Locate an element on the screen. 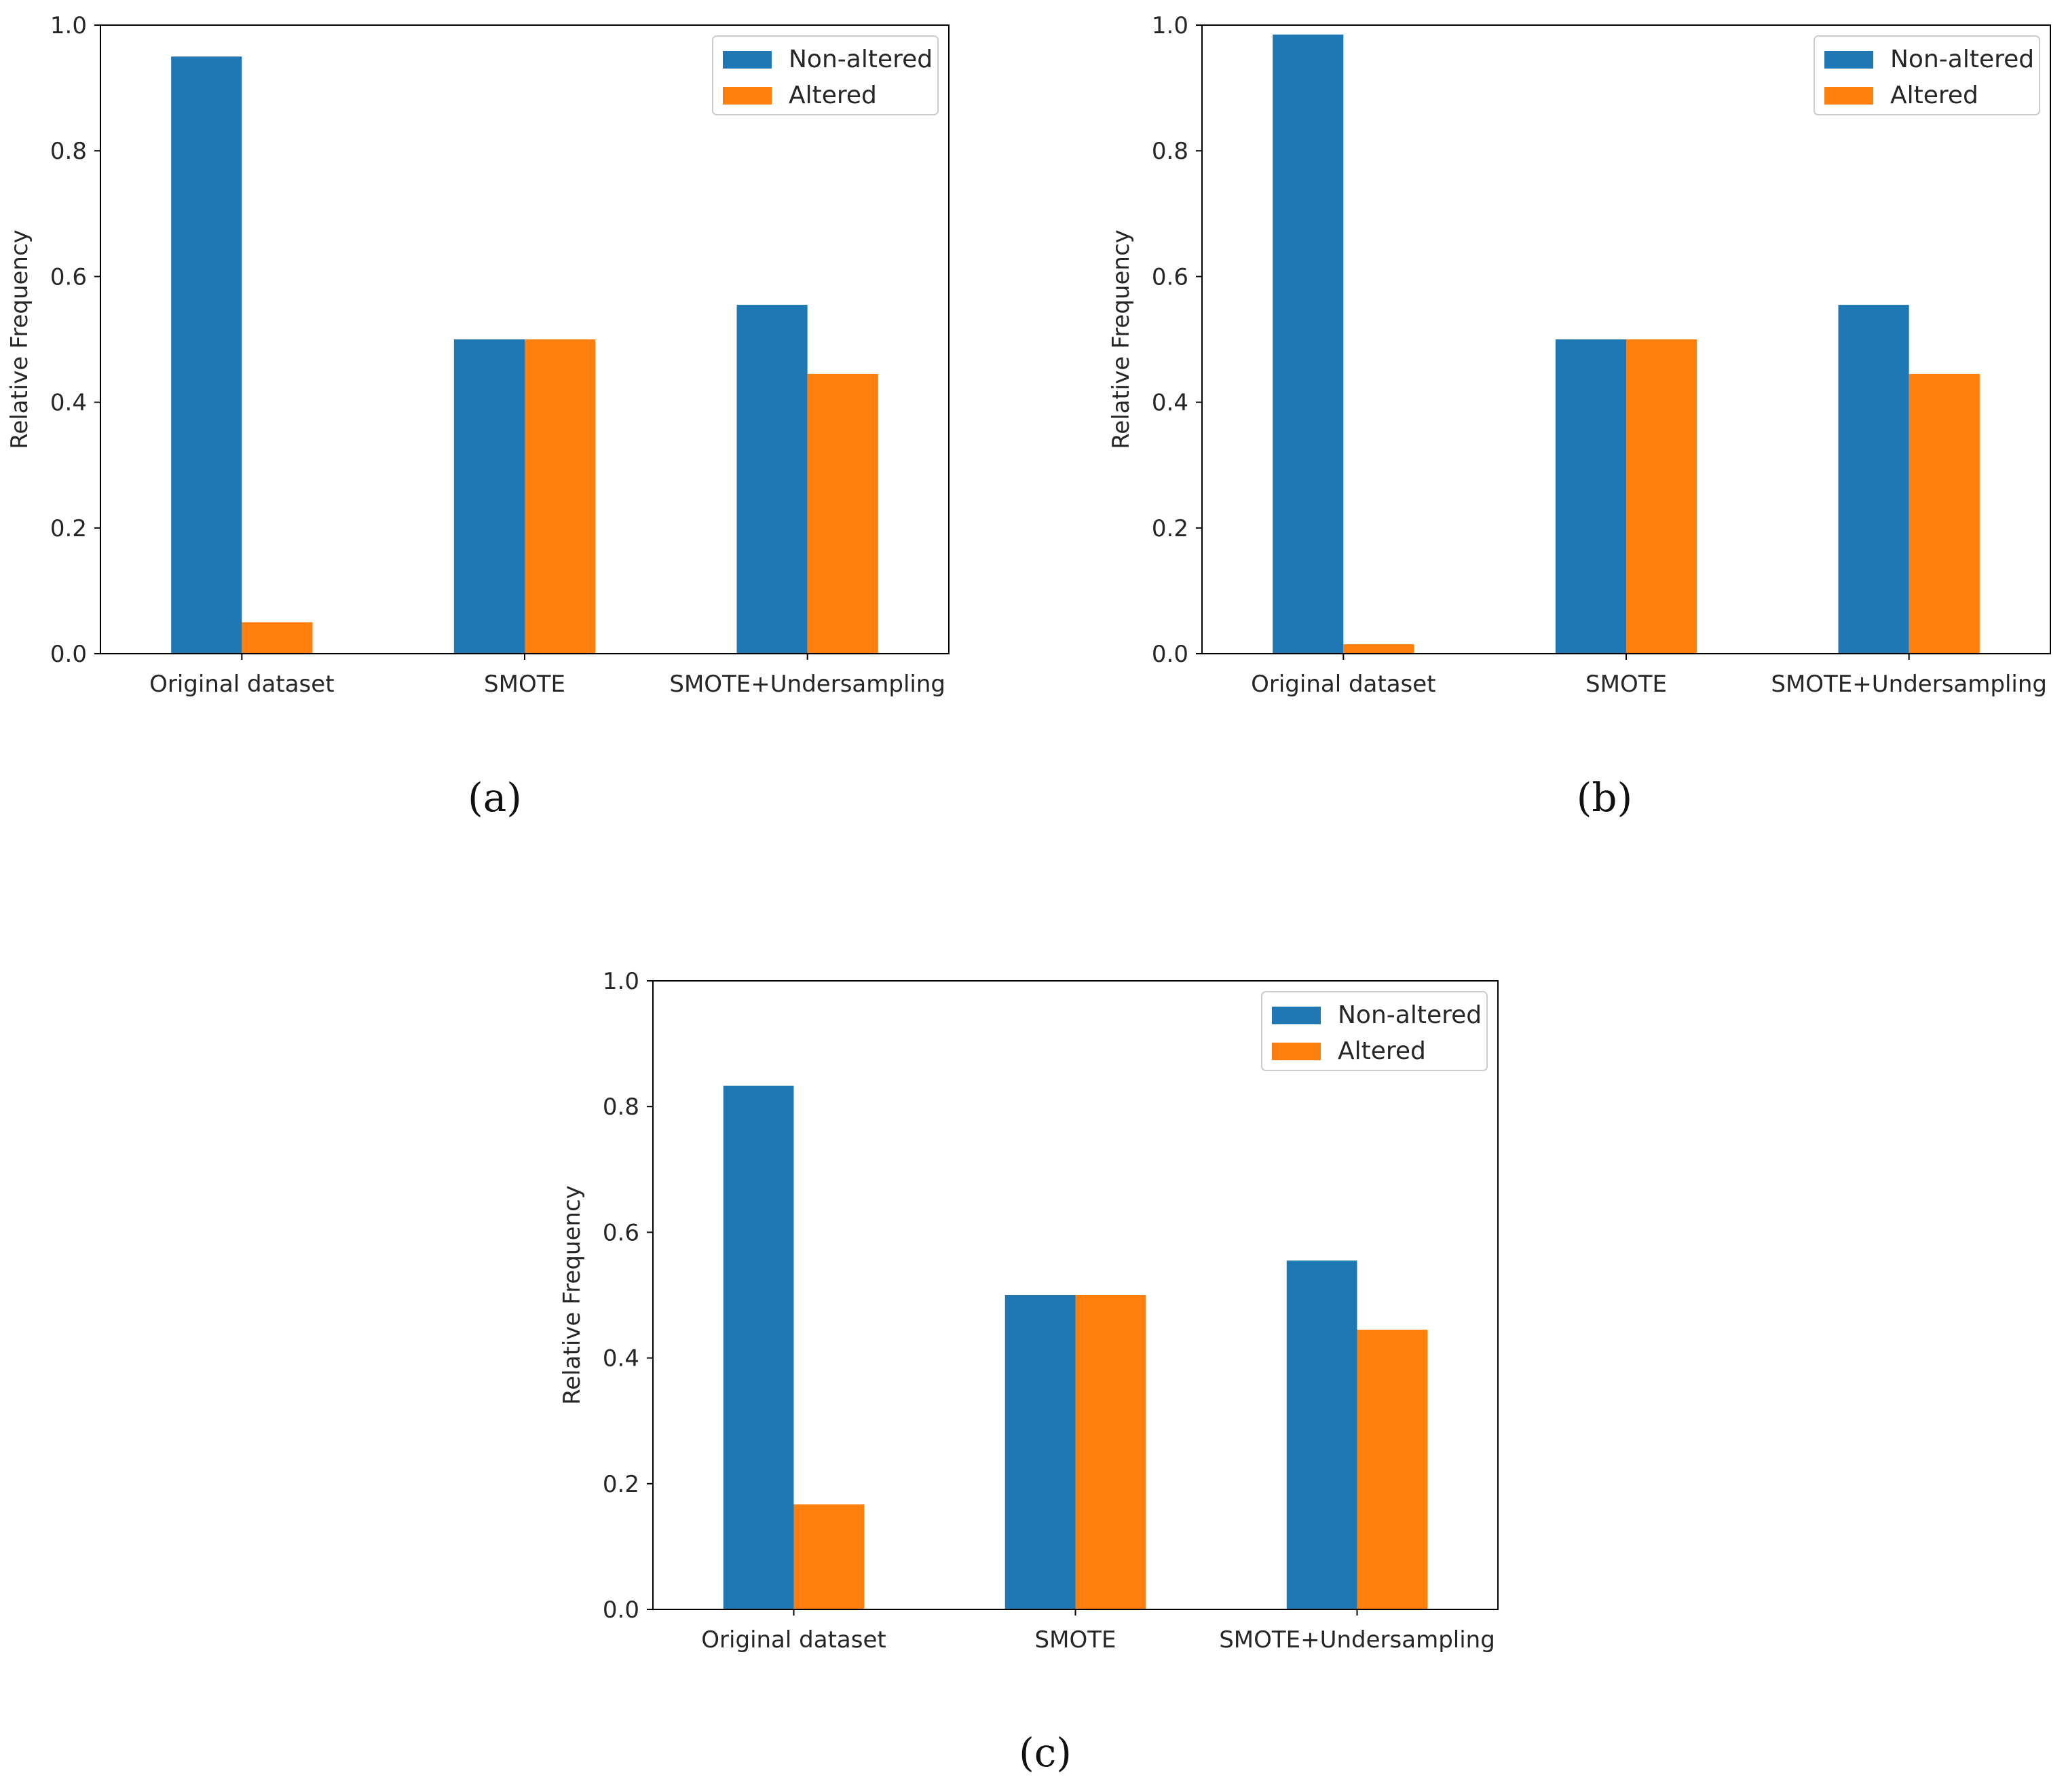 This screenshot has width=2066, height=1792. caption-c: (c) is located at coordinates (1045, 1753).